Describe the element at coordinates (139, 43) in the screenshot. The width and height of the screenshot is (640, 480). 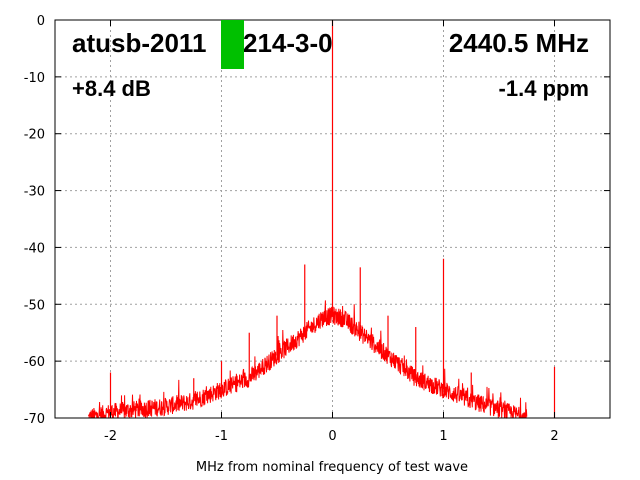
I see `device-label: atusb-2011` at that location.